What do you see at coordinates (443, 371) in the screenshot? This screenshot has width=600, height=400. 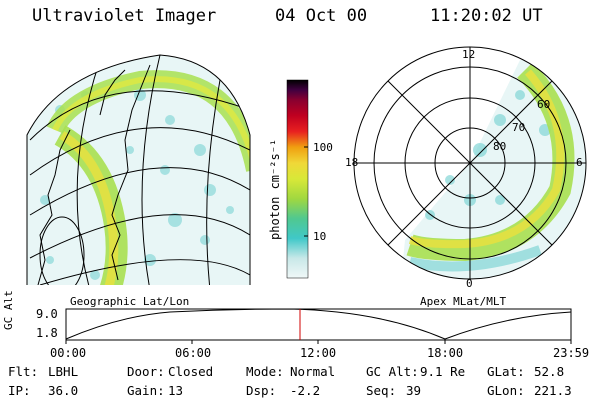 I see `gc-alt-value: 9.1 Re` at bounding box center [443, 371].